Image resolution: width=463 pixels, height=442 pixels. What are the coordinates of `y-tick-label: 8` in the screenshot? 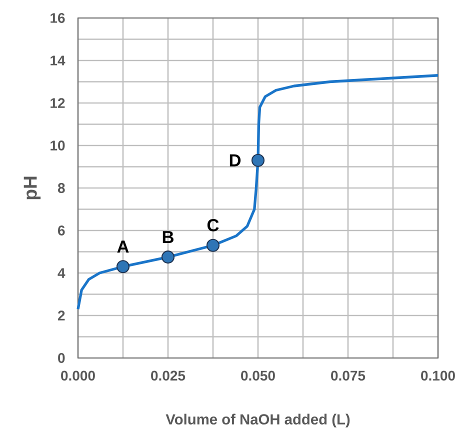 It's located at (61, 188).